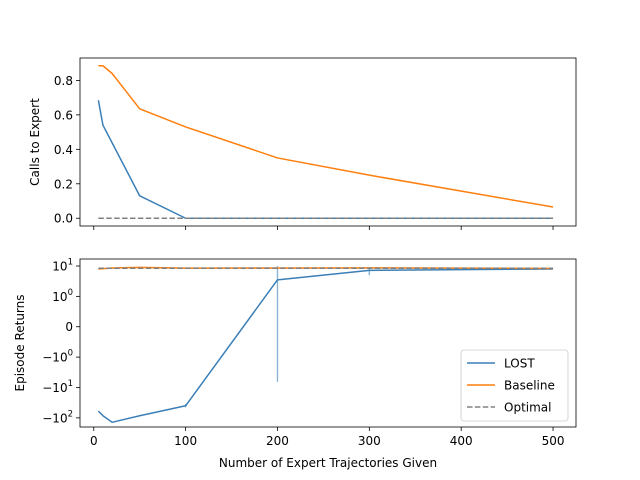 The height and width of the screenshot is (480, 640). I want to click on bottom-x-tick-label: 500, so click(553, 441).